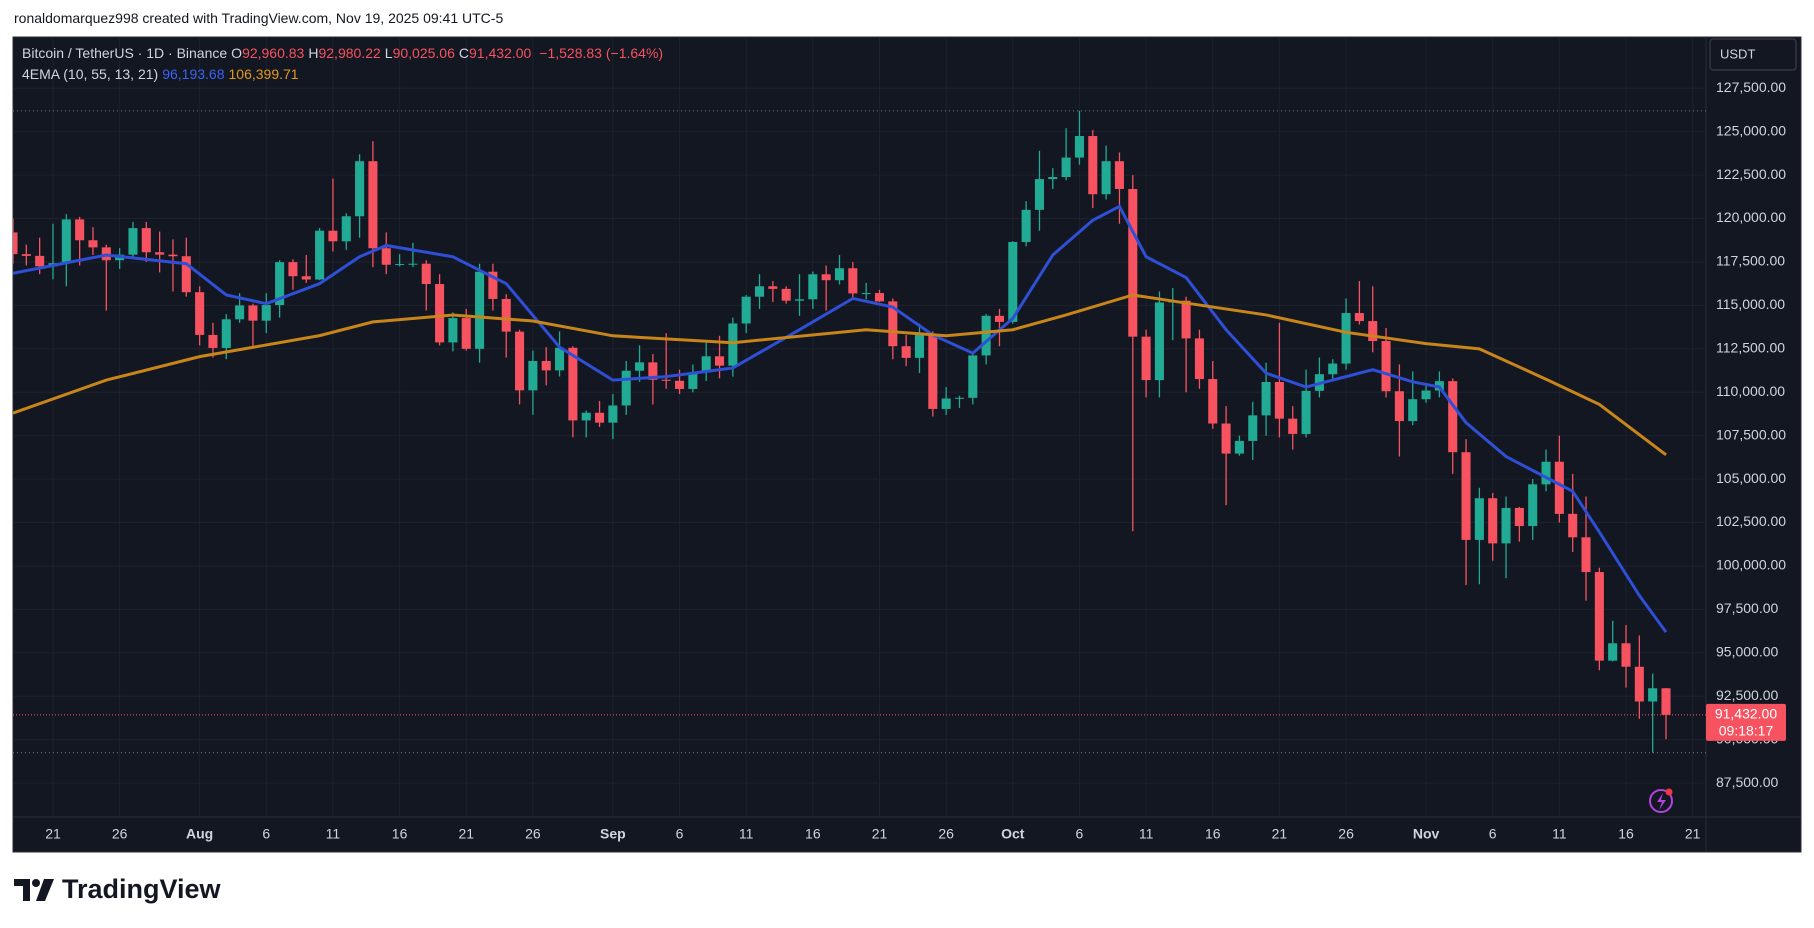 This screenshot has width=1814, height=928. What do you see at coordinates (1426, 834) in the screenshot?
I see `x-tick-label: Nov` at bounding box center [1426, 834].